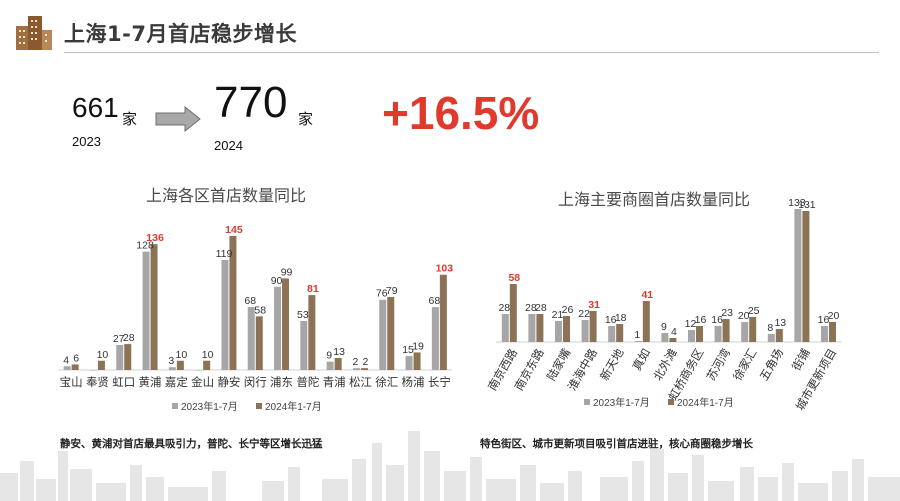 Image resolution: width=900 pixels, height=501 pixels. What do you see at coordinates (191, 444) in the screenshot?
I see `left-chart-note: 静安、黄浦对首店最具吸引力，普陀、长宁等区增长迅猛` at bounding box center [191, 444].